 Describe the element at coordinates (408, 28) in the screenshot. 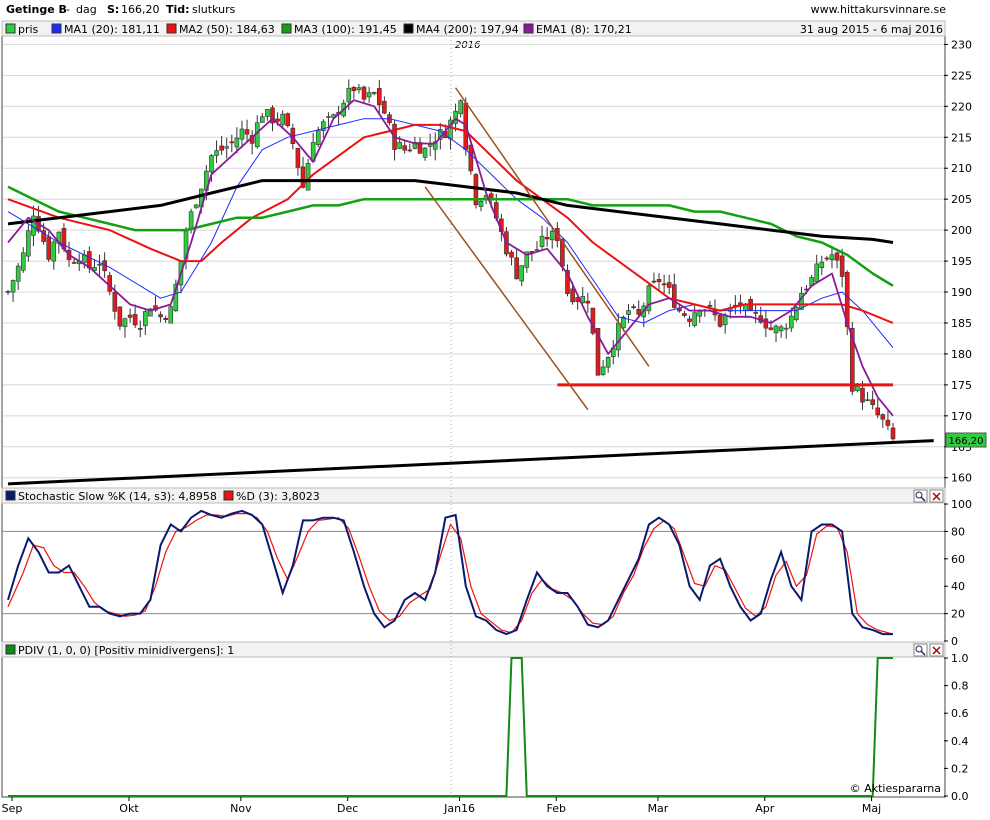

I see `legend-swatch-ma4` at that location.